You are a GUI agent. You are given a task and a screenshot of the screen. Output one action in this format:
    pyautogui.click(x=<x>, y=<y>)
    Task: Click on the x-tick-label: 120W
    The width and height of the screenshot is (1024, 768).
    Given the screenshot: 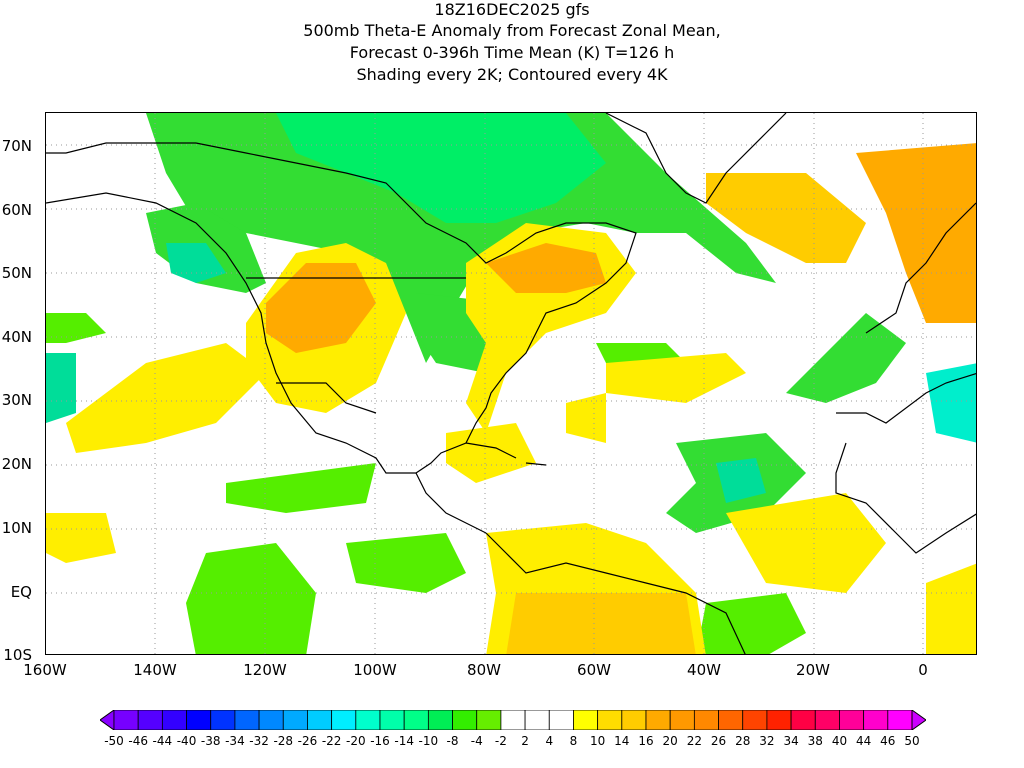 What is the action you would take?
    pyautogui.click(x=265, y=670)
    